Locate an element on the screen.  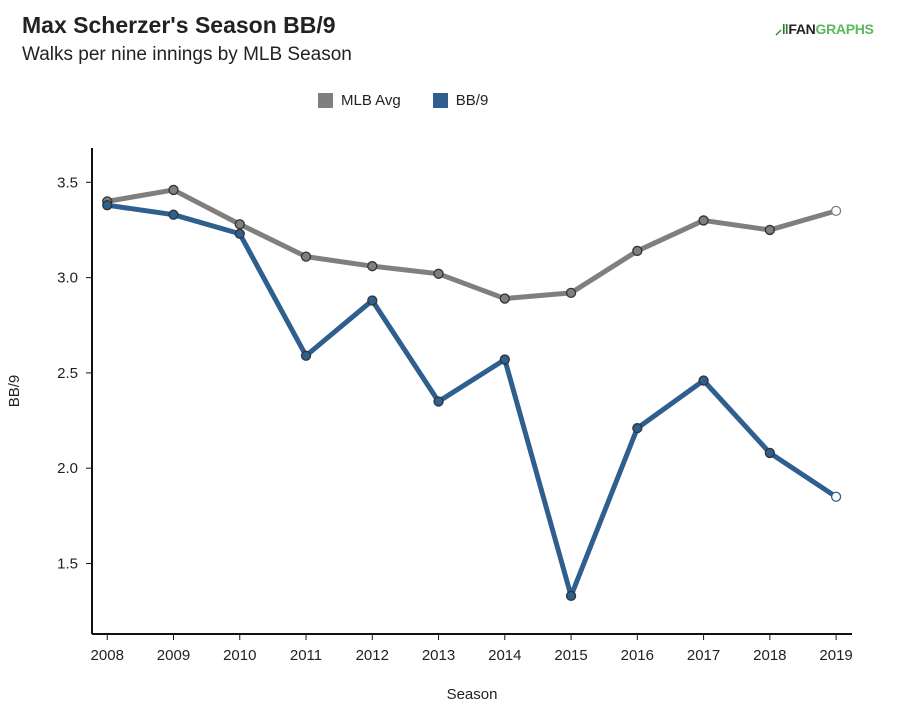
x-axis-title: Season is located at coordinates (472, 694).